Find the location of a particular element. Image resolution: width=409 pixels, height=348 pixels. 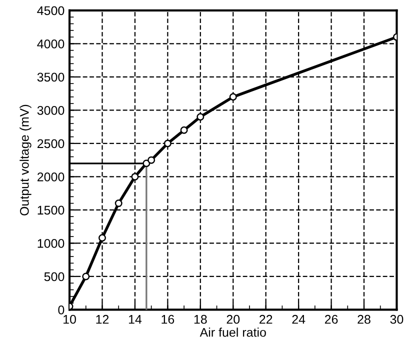

x-tick-label: 18 is located at coordinates (200, 319).